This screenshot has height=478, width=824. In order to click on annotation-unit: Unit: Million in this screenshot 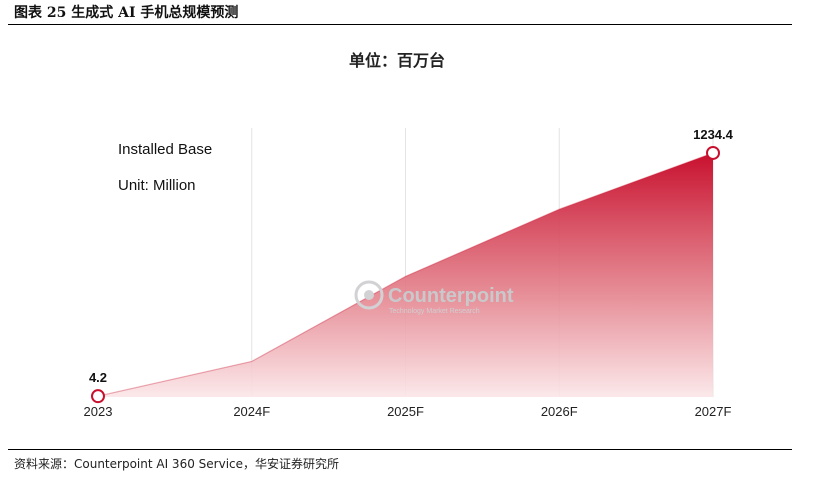, I will do `click(157, 185)`.